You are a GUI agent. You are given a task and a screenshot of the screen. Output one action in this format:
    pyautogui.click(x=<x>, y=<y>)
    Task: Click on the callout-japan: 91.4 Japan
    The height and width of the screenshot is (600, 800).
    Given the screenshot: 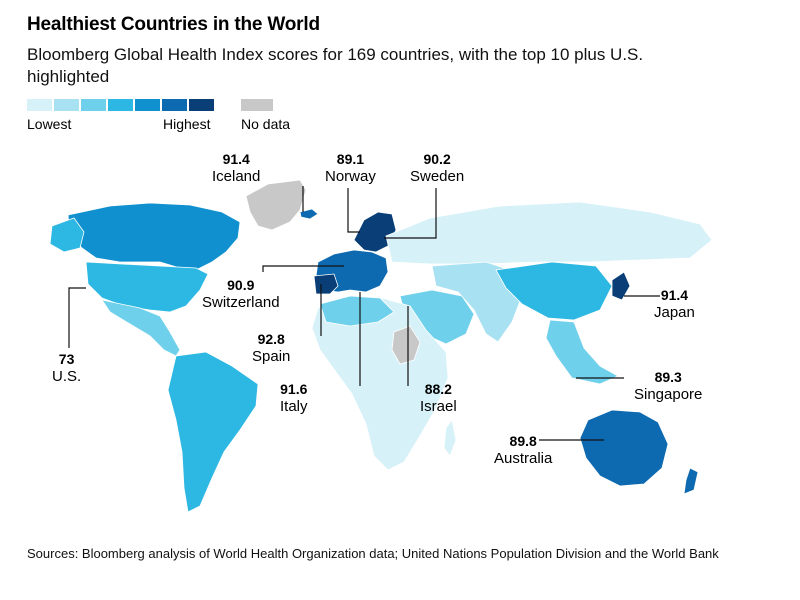 What is the action you would take?
    pyautogui.click(x=674, y=304)
    